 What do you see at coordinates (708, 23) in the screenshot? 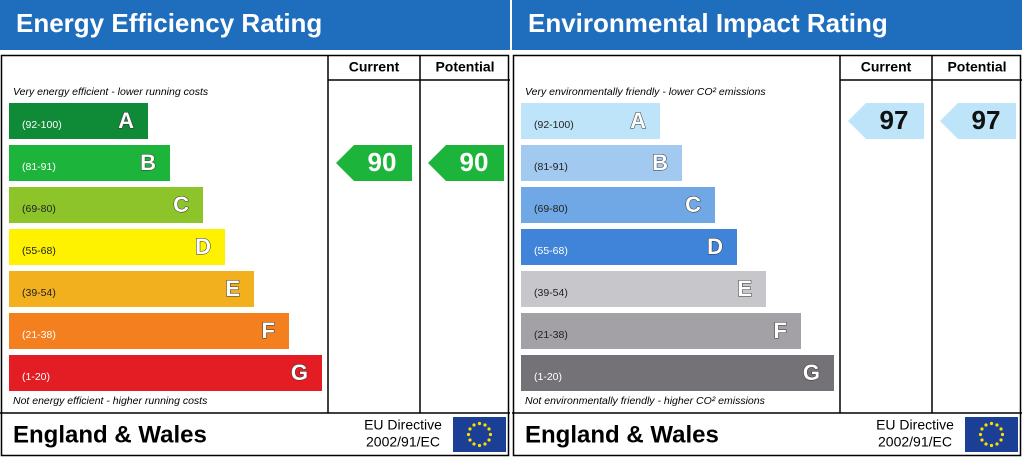
I see `panel-title: Environmental Impact Rating` at bounding box center [708, 23].